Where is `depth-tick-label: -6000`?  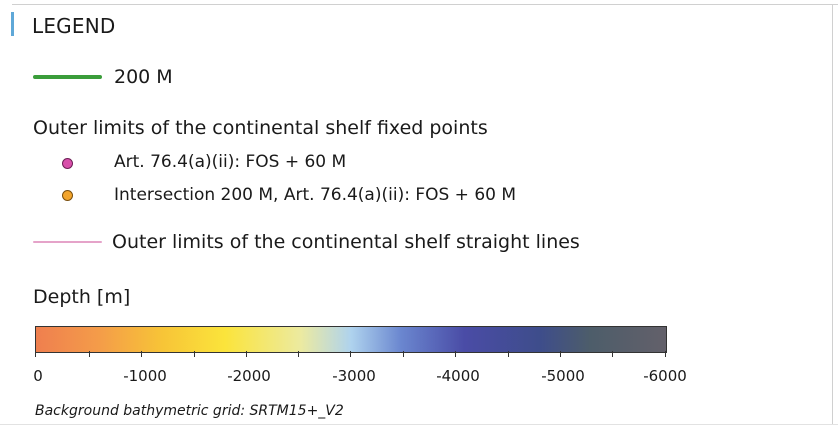 depth-tick-label: -6000 is located at coordinates (665, 376).